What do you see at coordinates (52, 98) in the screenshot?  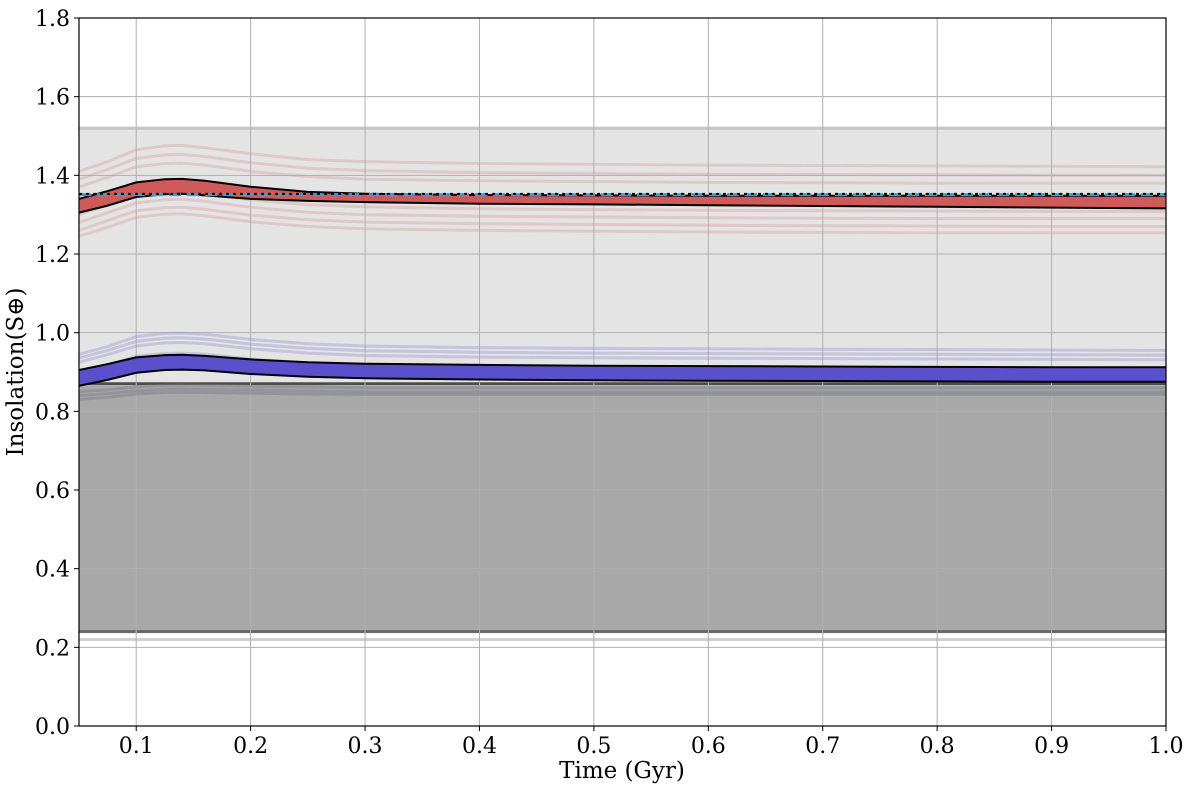 I see `y-tick-label: 1.6` at bounding box center [52, 98].